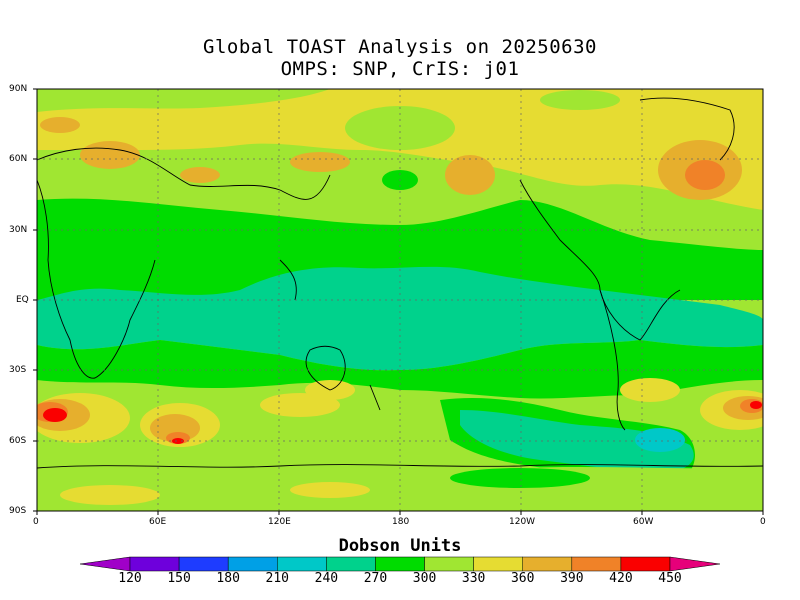 The image size is (800, 600). I want to click on colorbar-high-arrow, so click(695, 564).